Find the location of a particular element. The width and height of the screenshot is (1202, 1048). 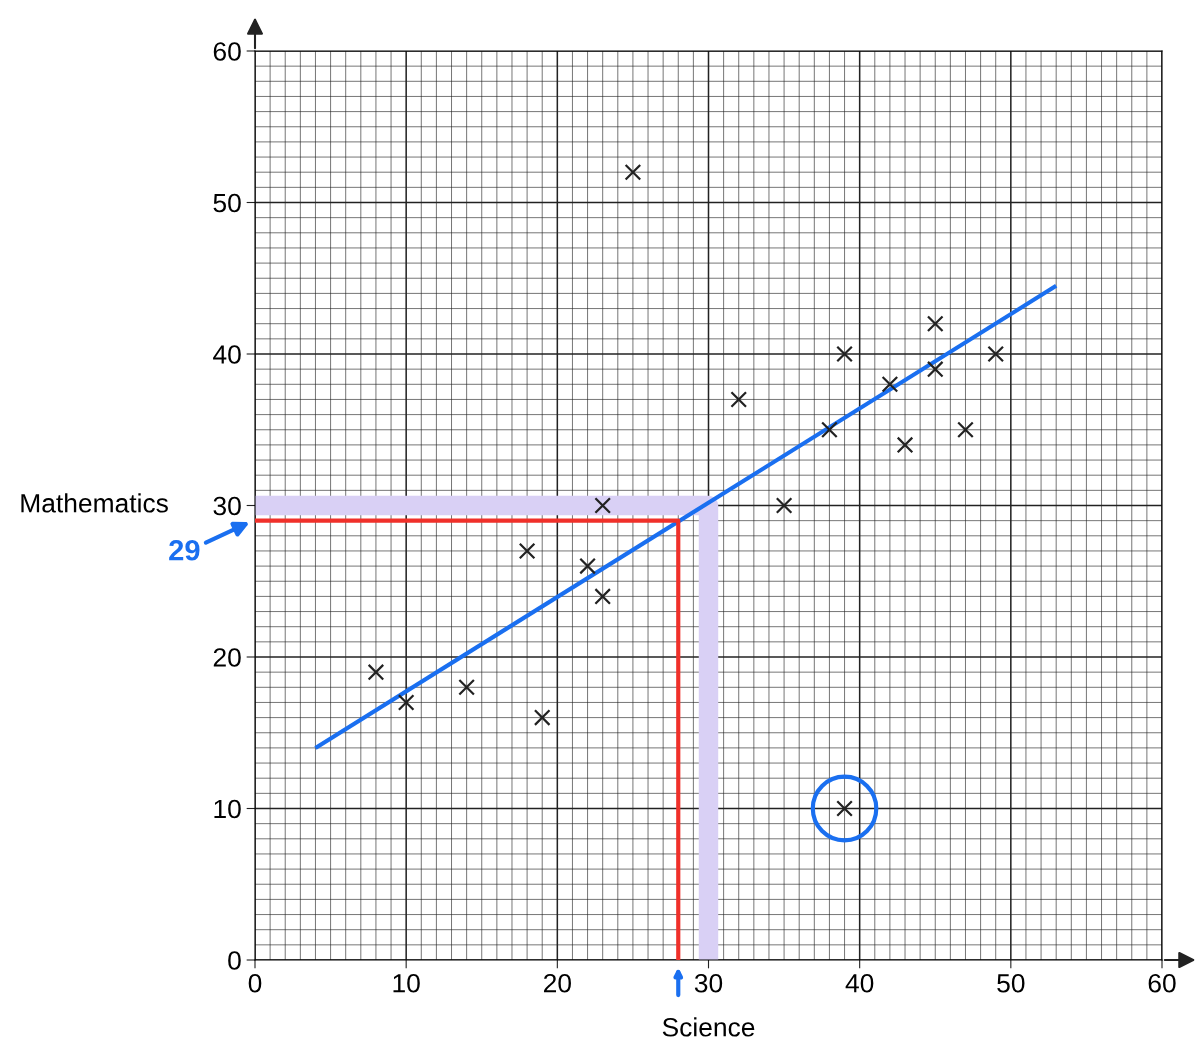

y-tick-label: 30 is located at coordinates (227, 506).